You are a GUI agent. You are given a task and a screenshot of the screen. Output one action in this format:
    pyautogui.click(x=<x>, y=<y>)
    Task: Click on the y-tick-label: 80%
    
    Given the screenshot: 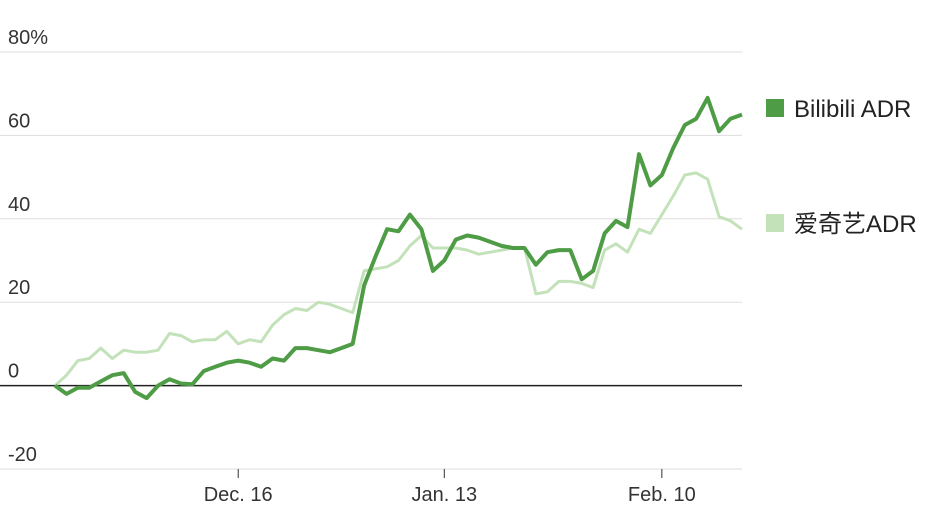 What is the action you would take?
    pyautogui.click(x=28, y=38)
    